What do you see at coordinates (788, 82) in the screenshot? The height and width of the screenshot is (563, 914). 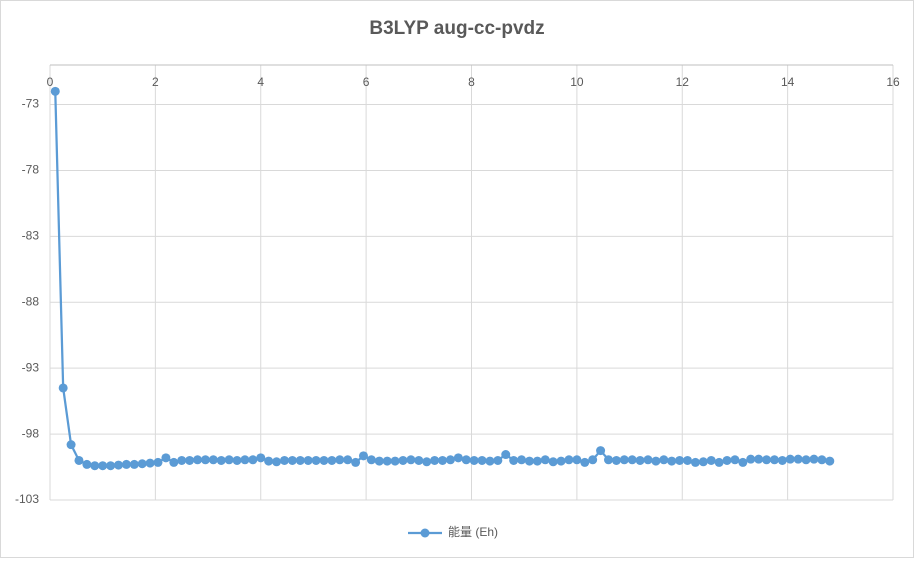 I see `x-tick-label: 14` at bounding box center [788, 82].